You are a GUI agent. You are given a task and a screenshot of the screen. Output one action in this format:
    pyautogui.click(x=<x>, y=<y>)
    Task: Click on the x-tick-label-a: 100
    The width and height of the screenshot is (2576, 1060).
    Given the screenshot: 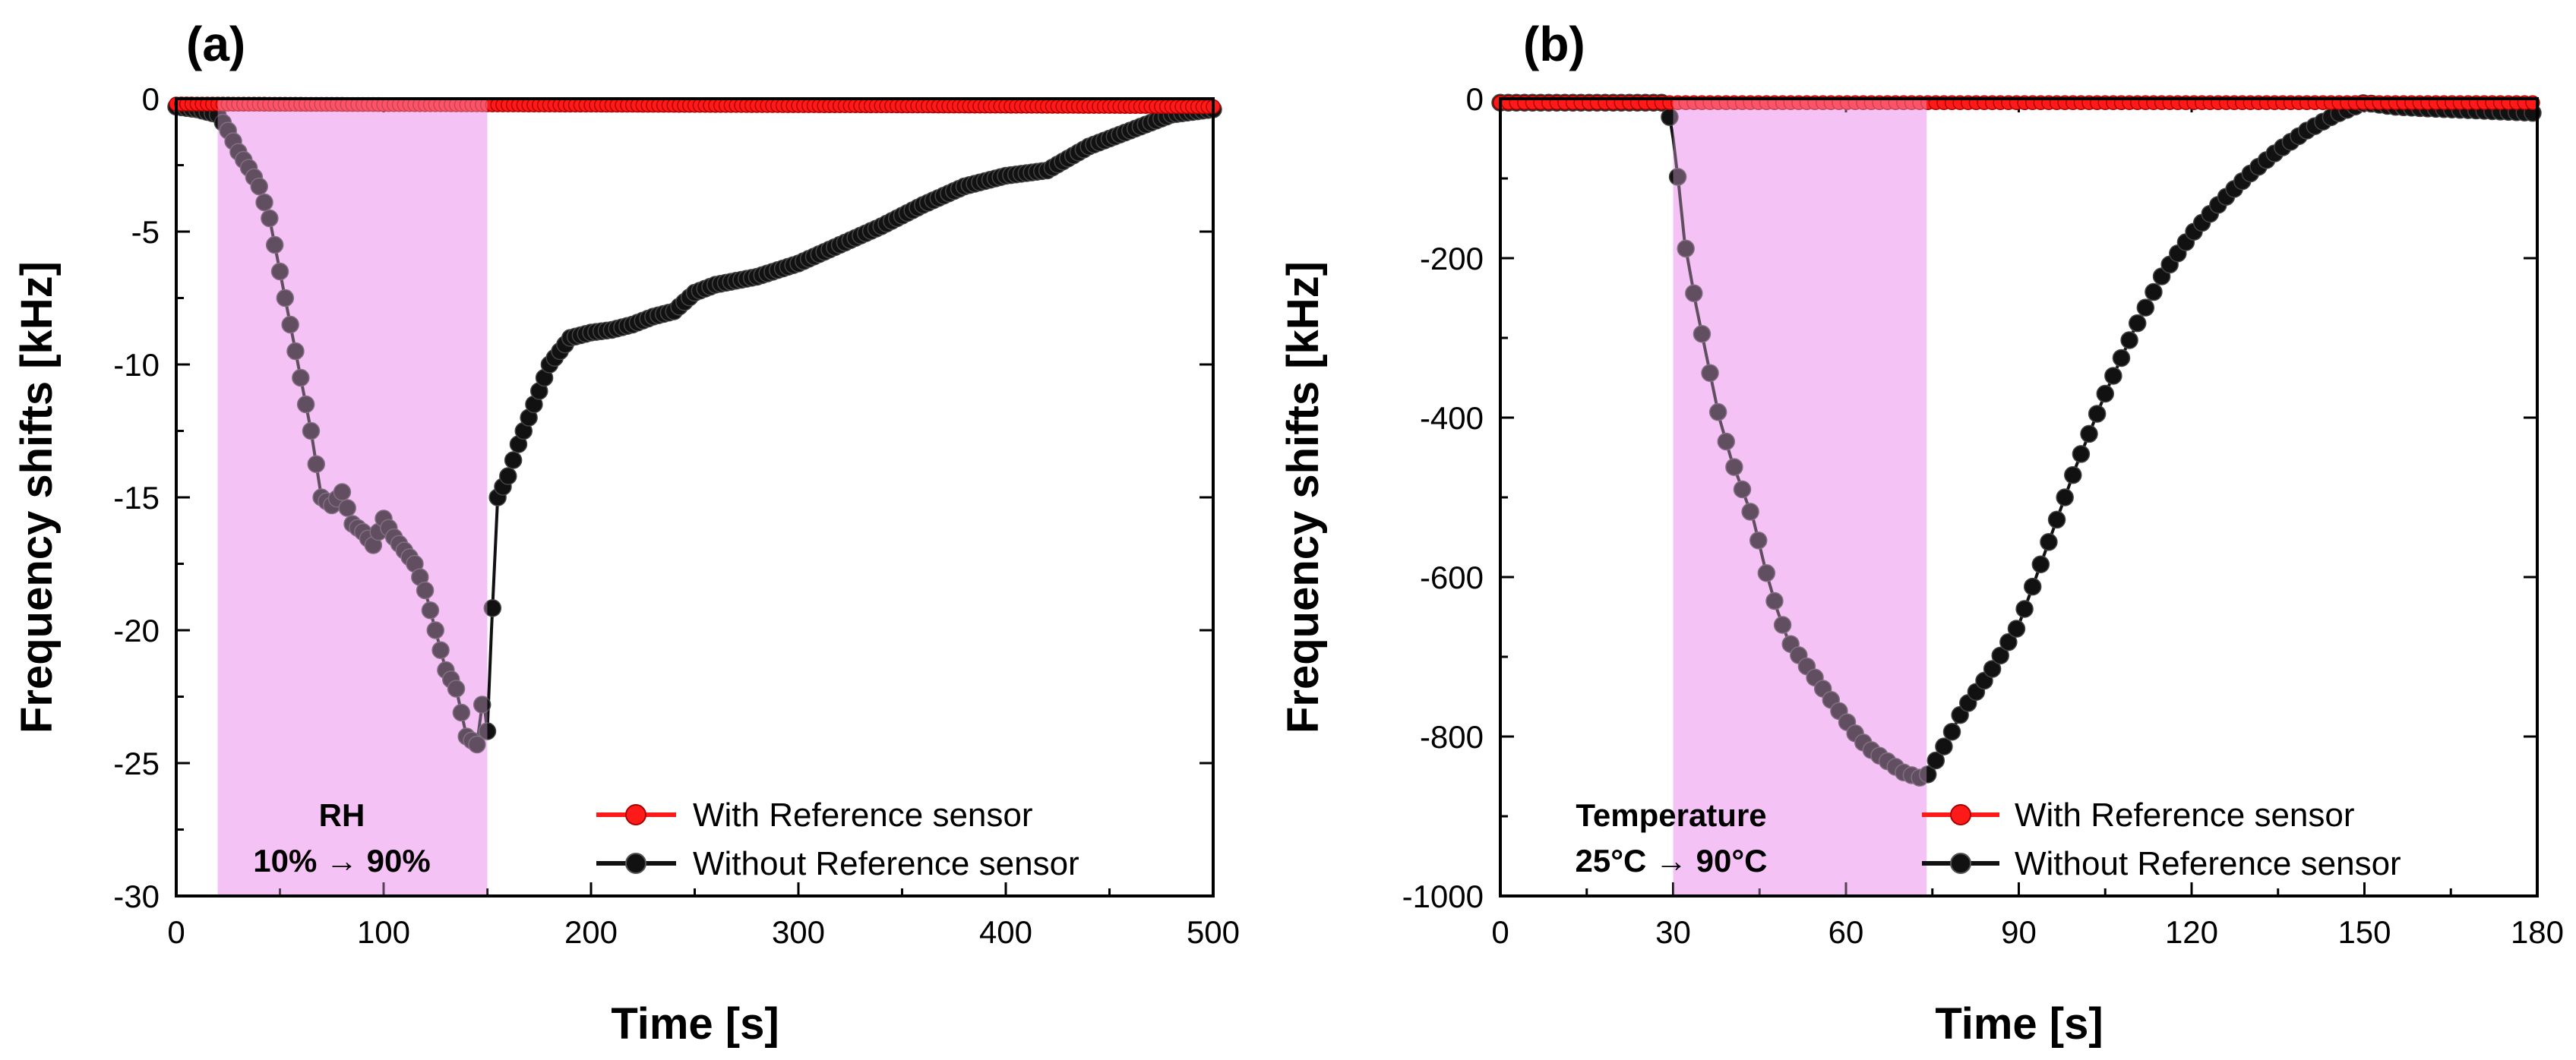 What is the action you would take?
    pyautogui.click(x=383, y=932)
    